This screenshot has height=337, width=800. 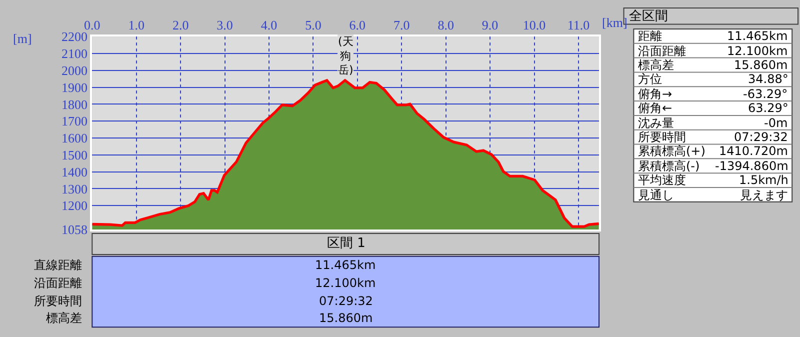 I want to click on text: -63.29°, so click(x=765, y=94).